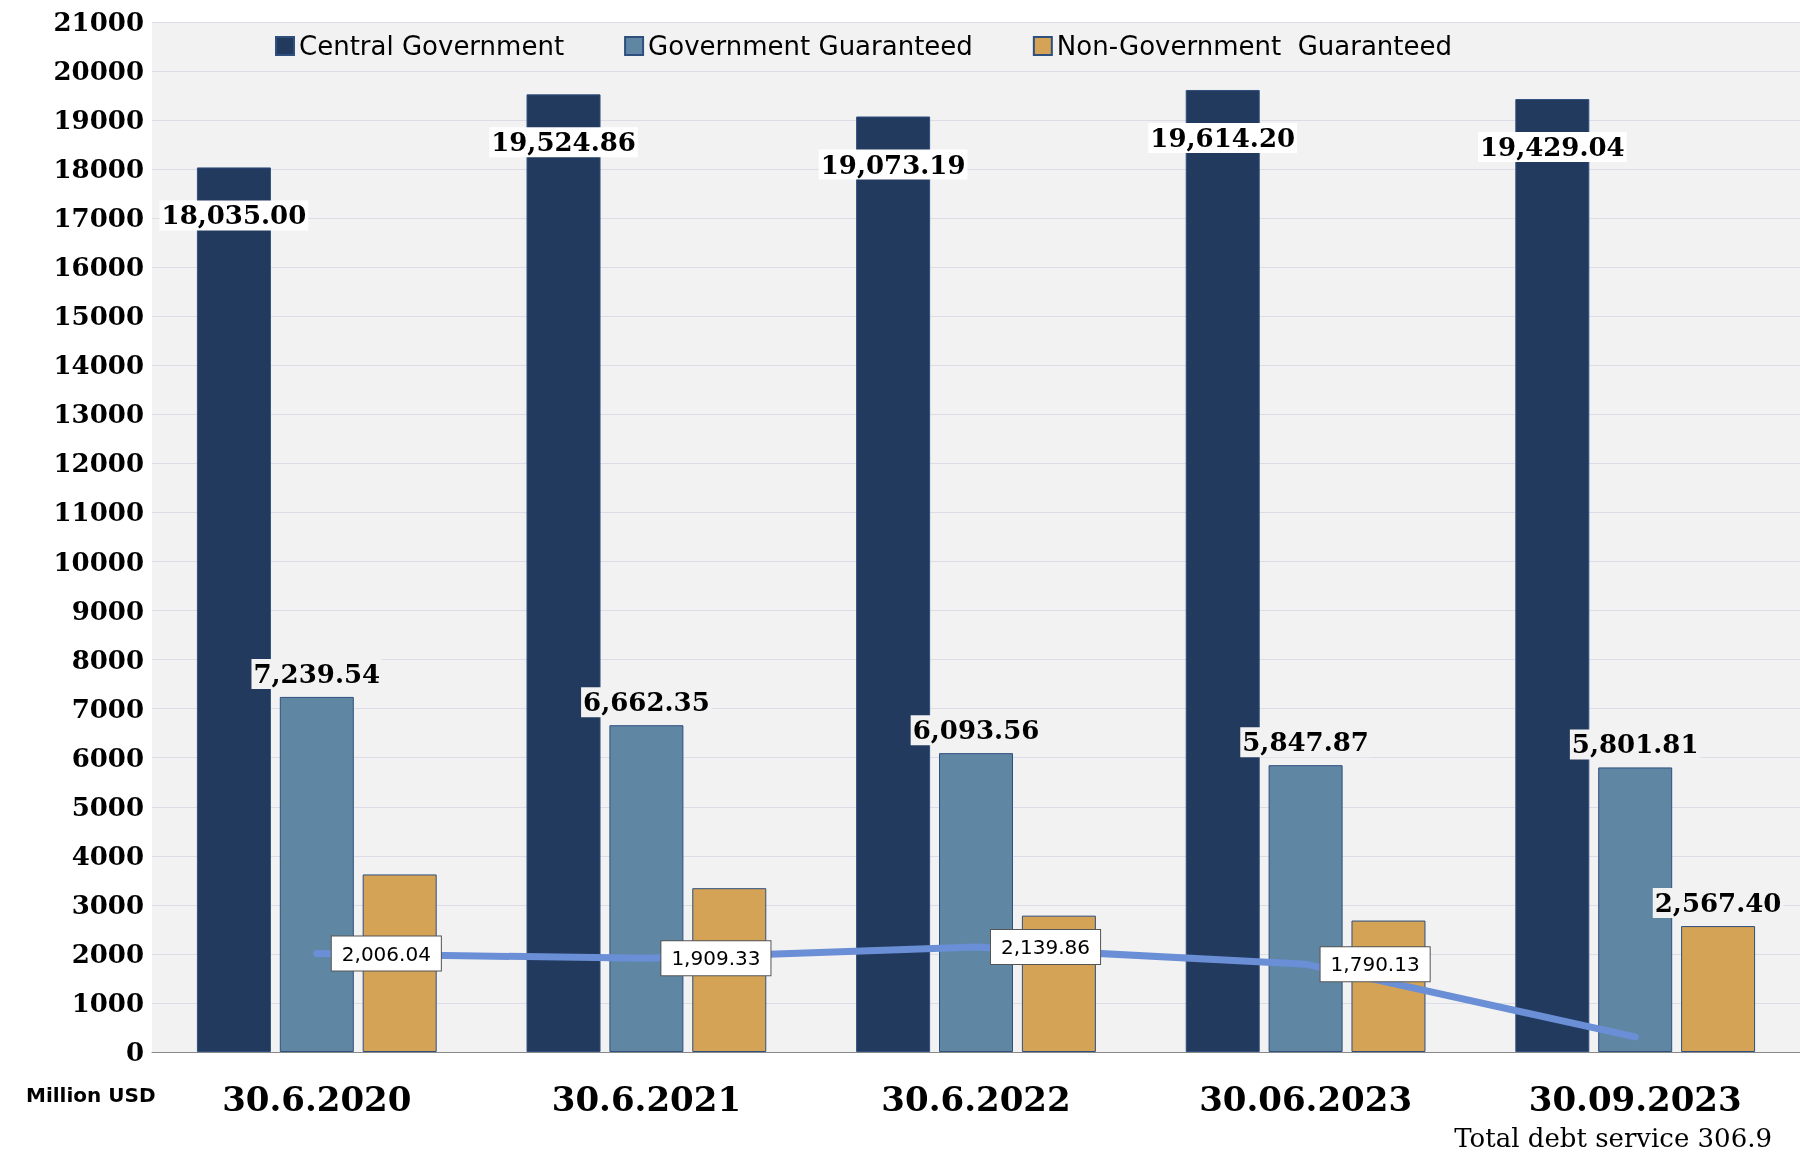 This screenshot has height=1160, width=1800. I want to click on y-tick-label: 8000, so click(107, 659).